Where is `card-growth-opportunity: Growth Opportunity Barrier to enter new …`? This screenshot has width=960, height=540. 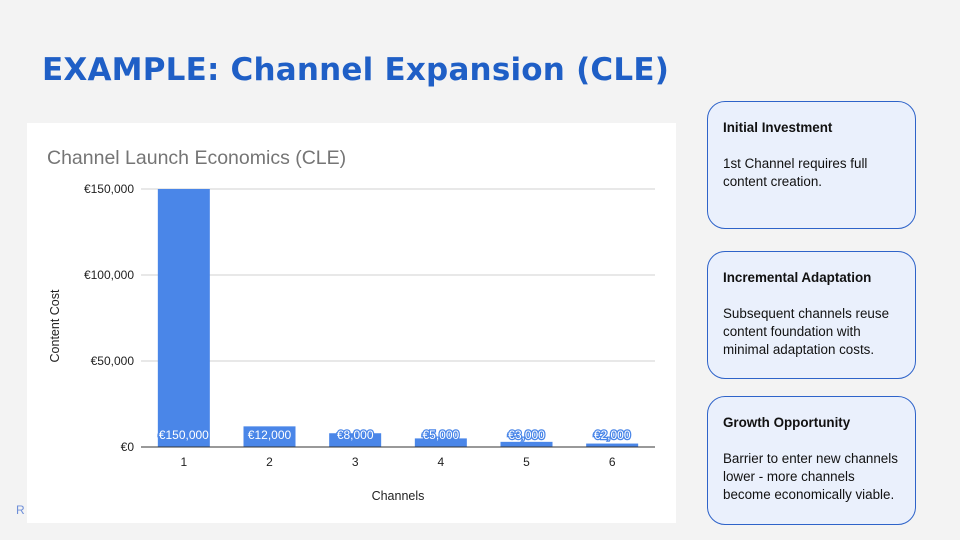
card-growth-opportunity: Growth Opportunity Barrier to enter new … is located at coordinates (811, 460).